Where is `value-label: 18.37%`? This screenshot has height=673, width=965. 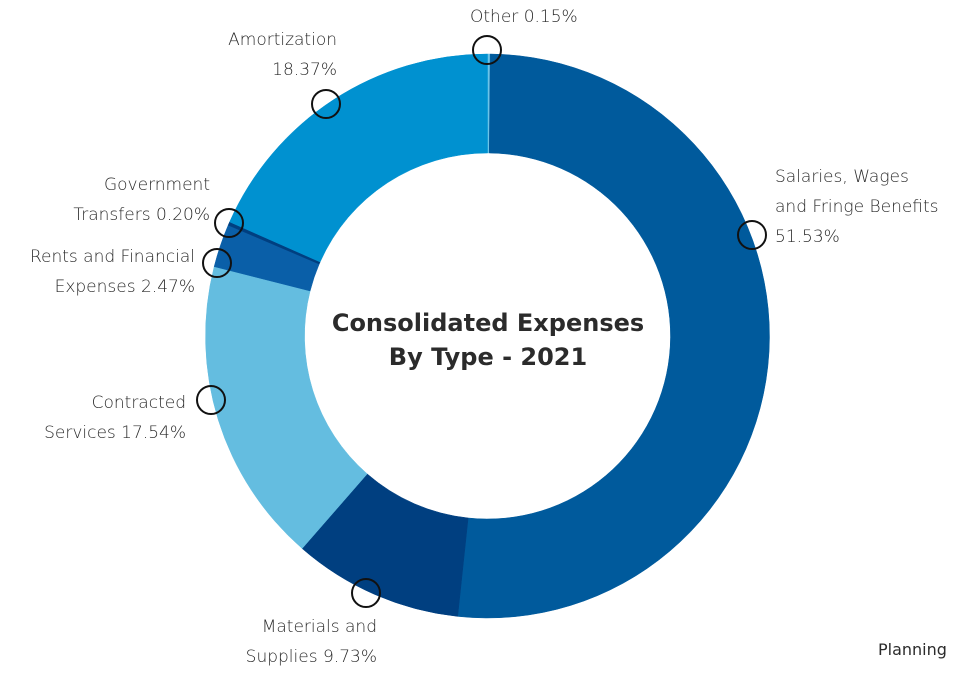
value-label: 18.37% is located at coordinates (304, 70).